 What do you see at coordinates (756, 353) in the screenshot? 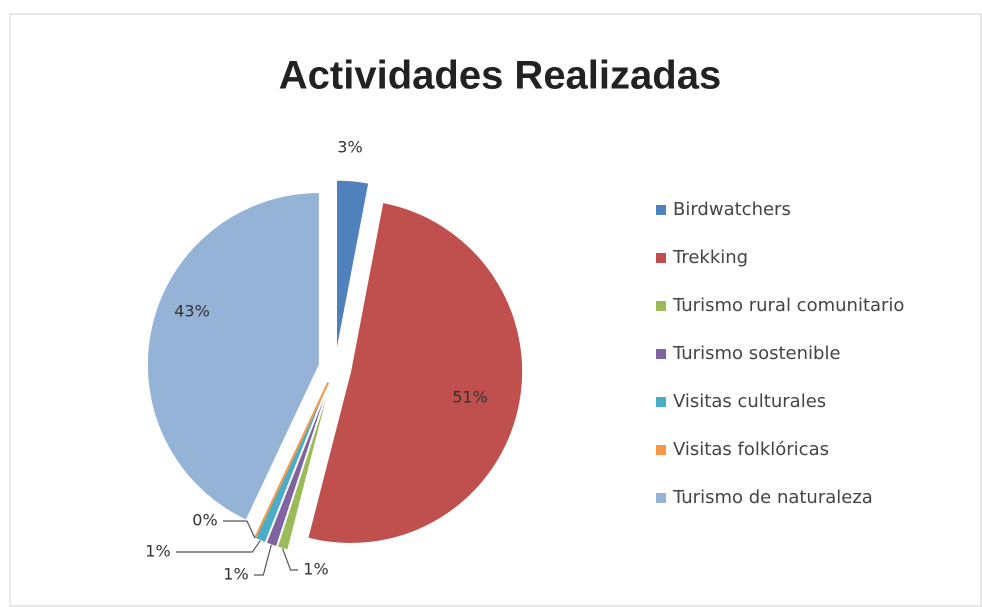
I see `legend-label: Turismo sostenible` at bounding box center [756, 353].